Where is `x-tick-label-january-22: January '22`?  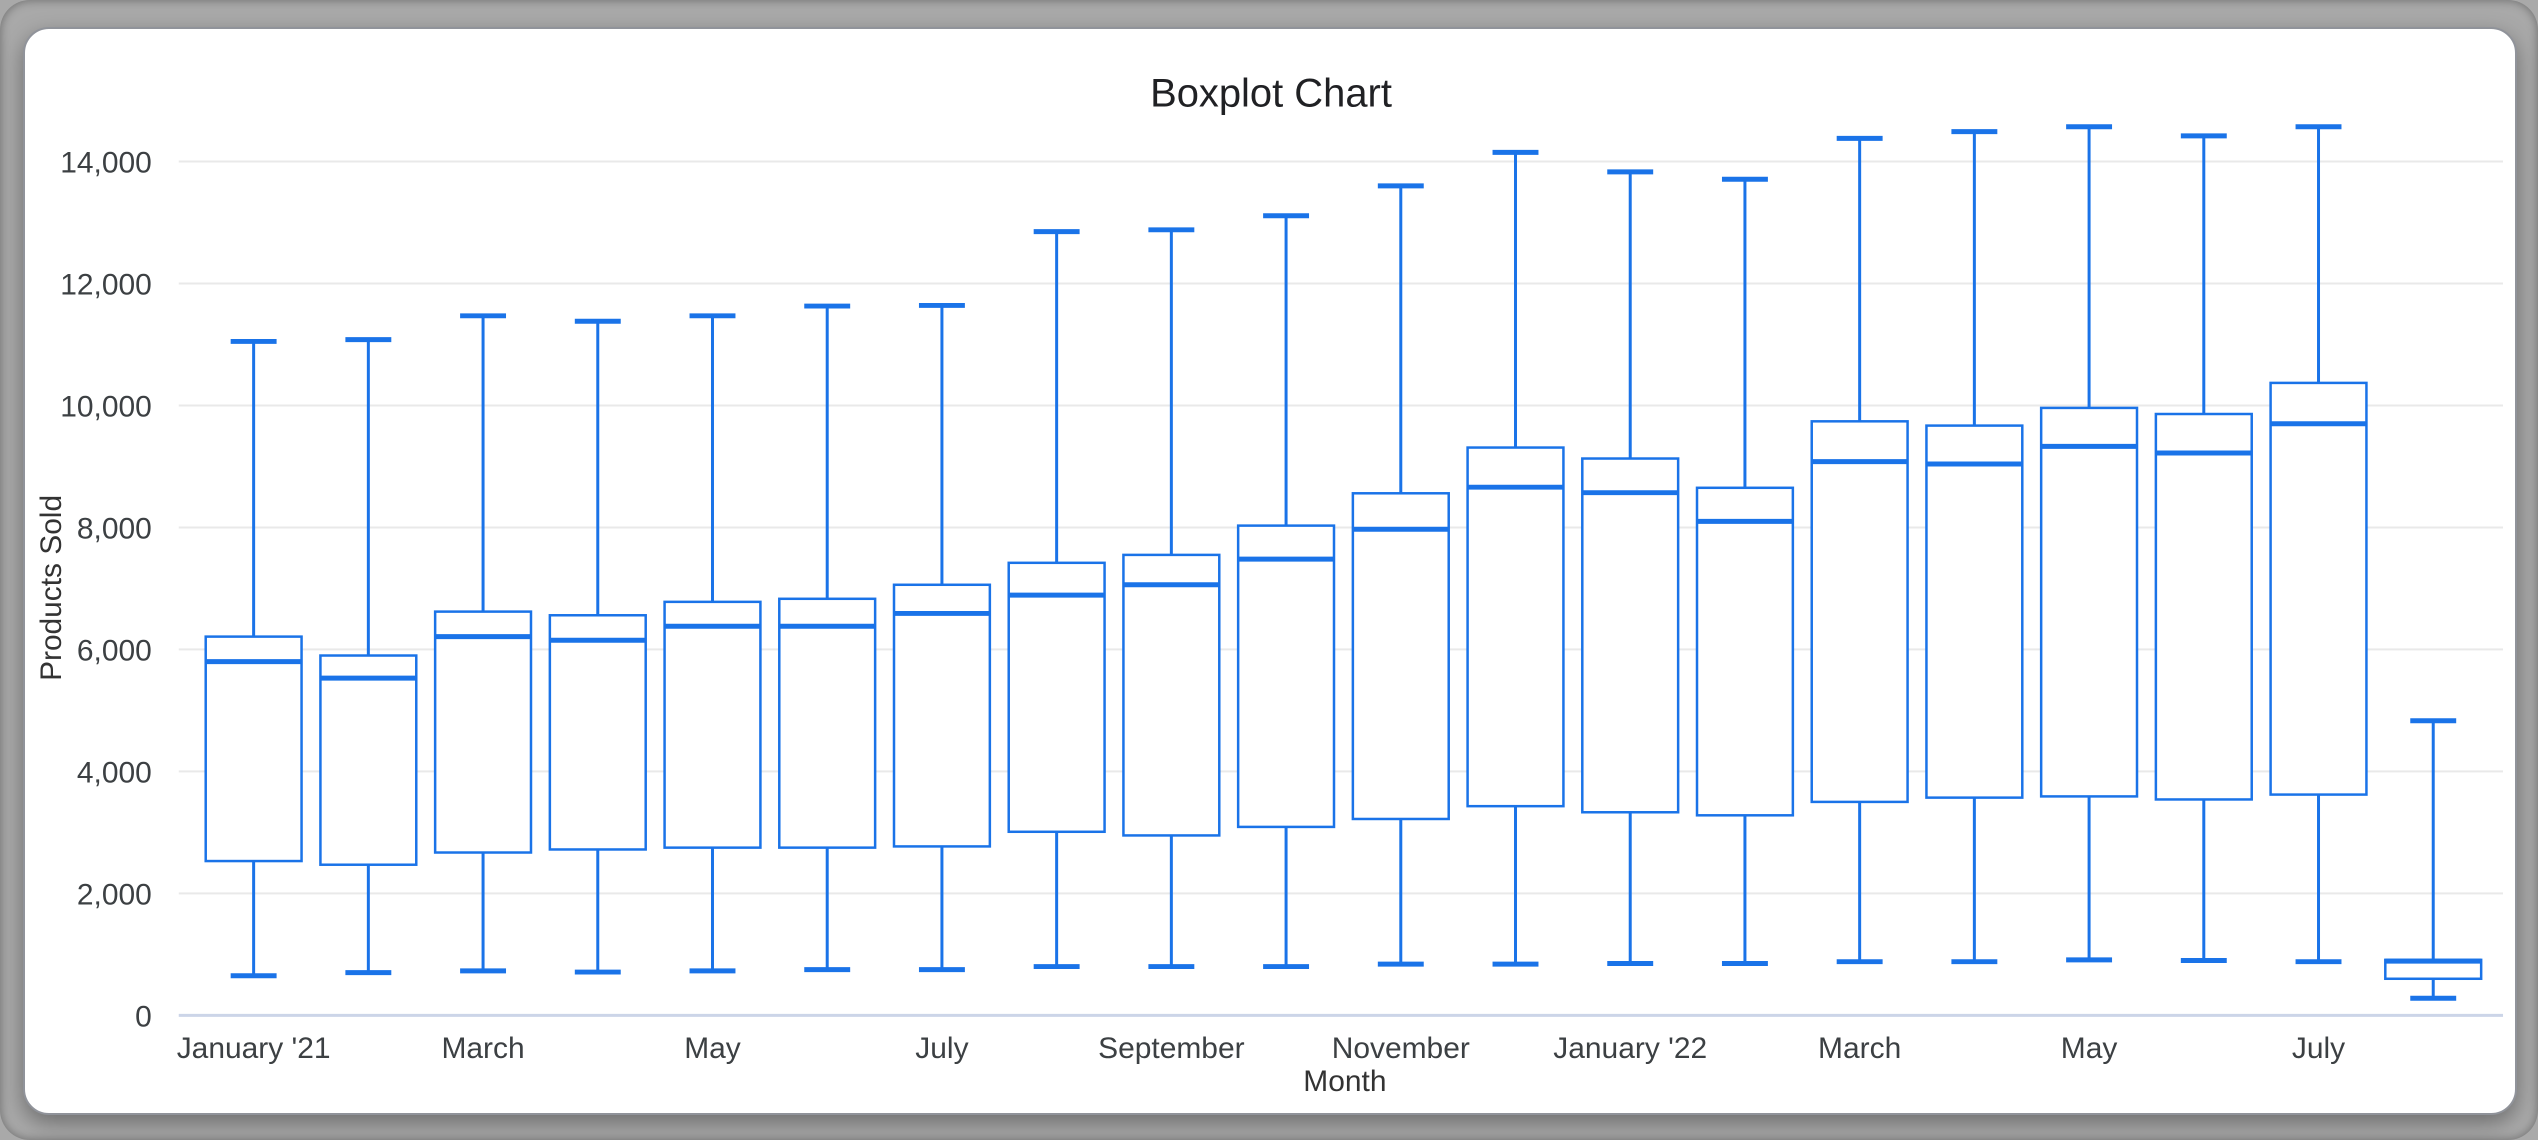 x-tick-label-january-22: January '22 is located at coordinates (1630, 1048).